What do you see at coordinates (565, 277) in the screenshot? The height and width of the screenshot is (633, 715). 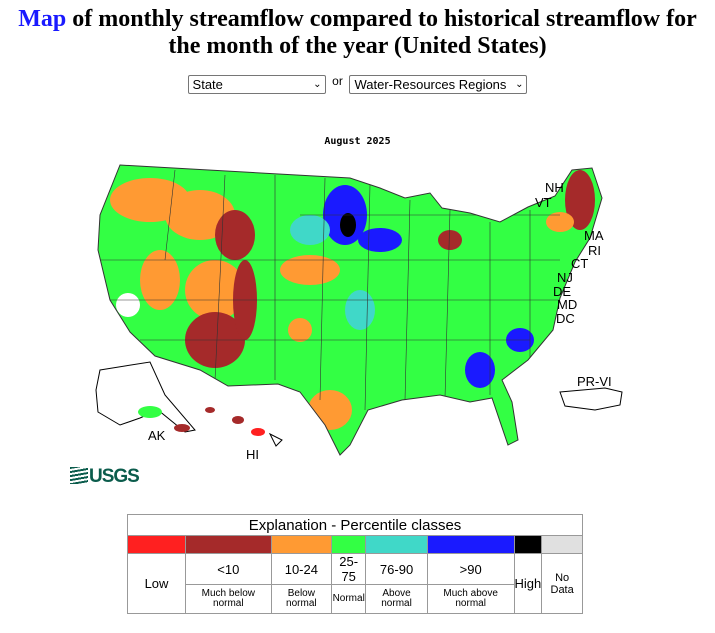 I see `label-nj: NJ` at bounding box center [565, 277].